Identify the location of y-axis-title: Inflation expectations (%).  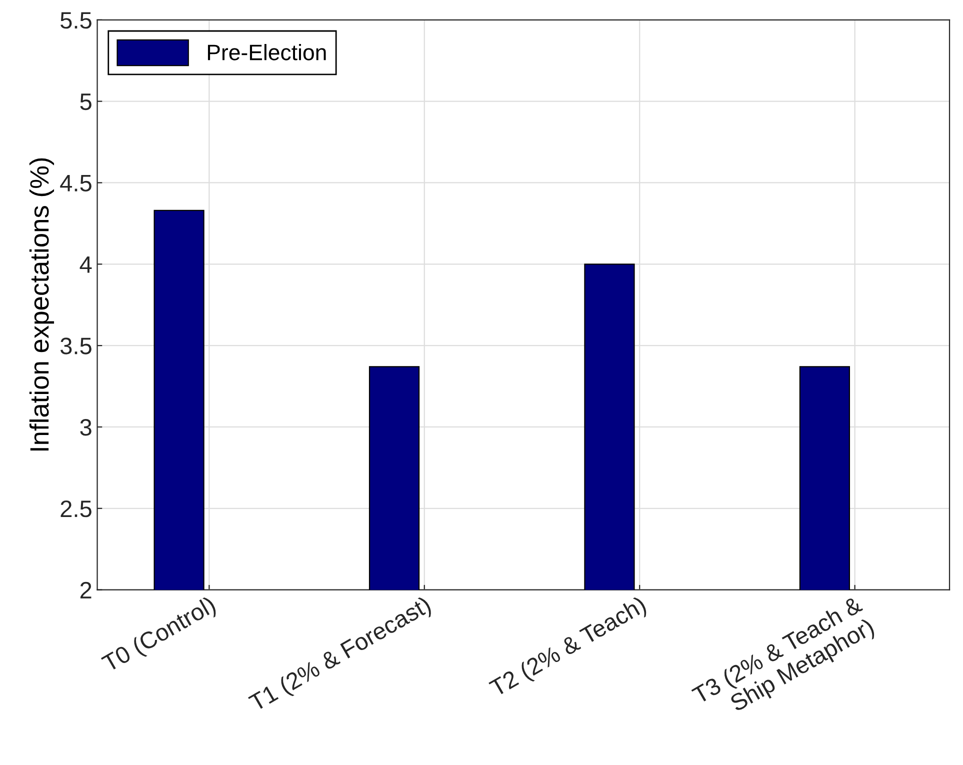
(41, 304).